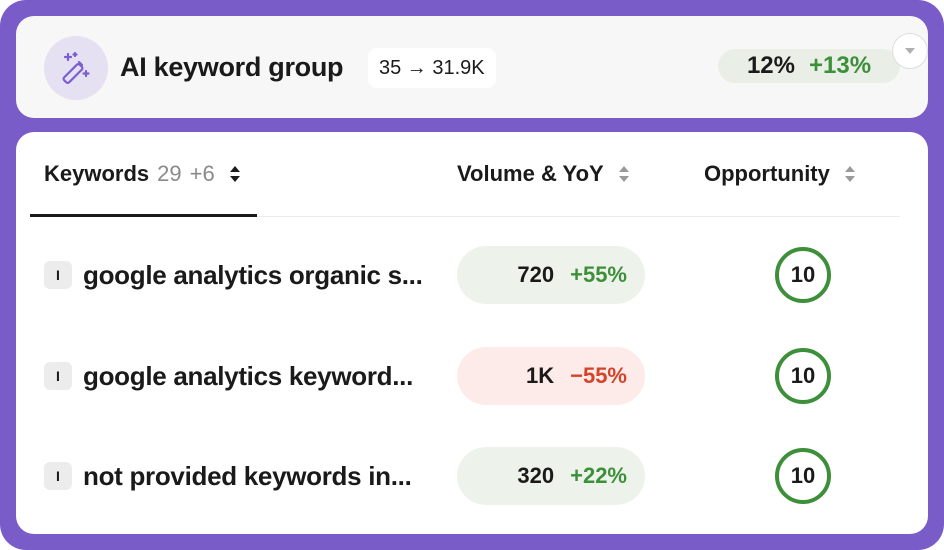 Image resolution: width=944 pixels, height=550 pixels. I want to click on active-column-underline, so click(143, 215).